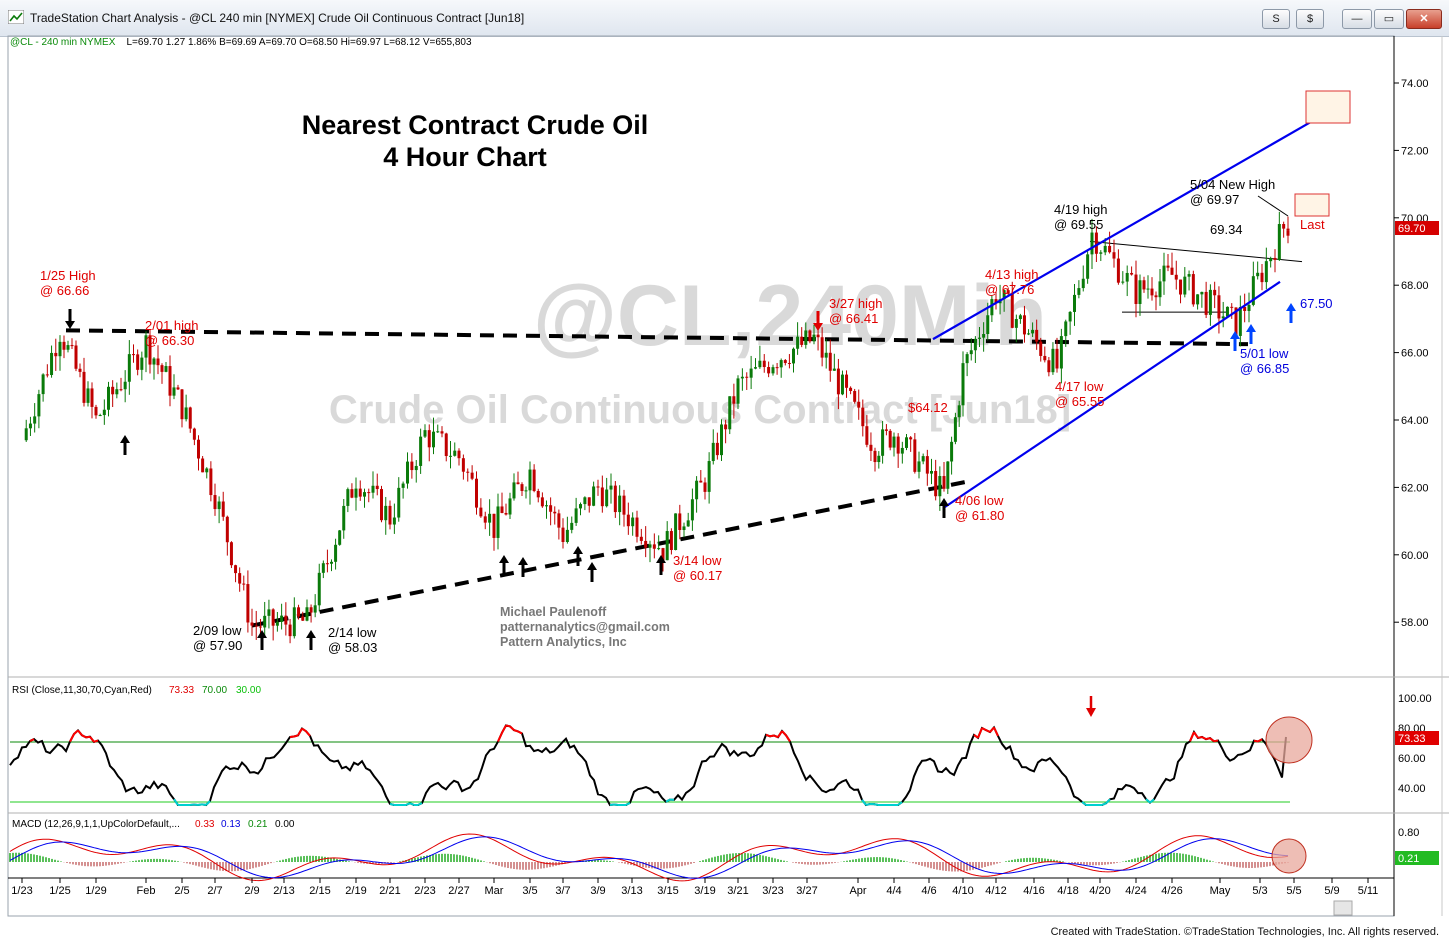  What do you see at coordinates (181, 891) in the screenshot?
I see `time-tick-label: 2/5` at bounding box center [181, 891].